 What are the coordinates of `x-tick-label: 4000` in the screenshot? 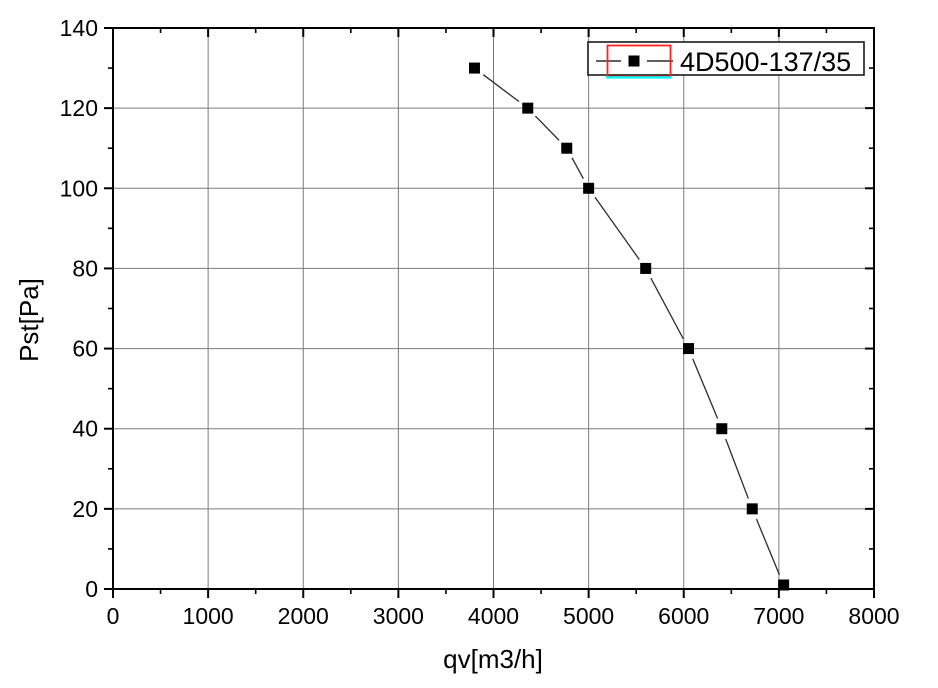 It's located at (493, 616).